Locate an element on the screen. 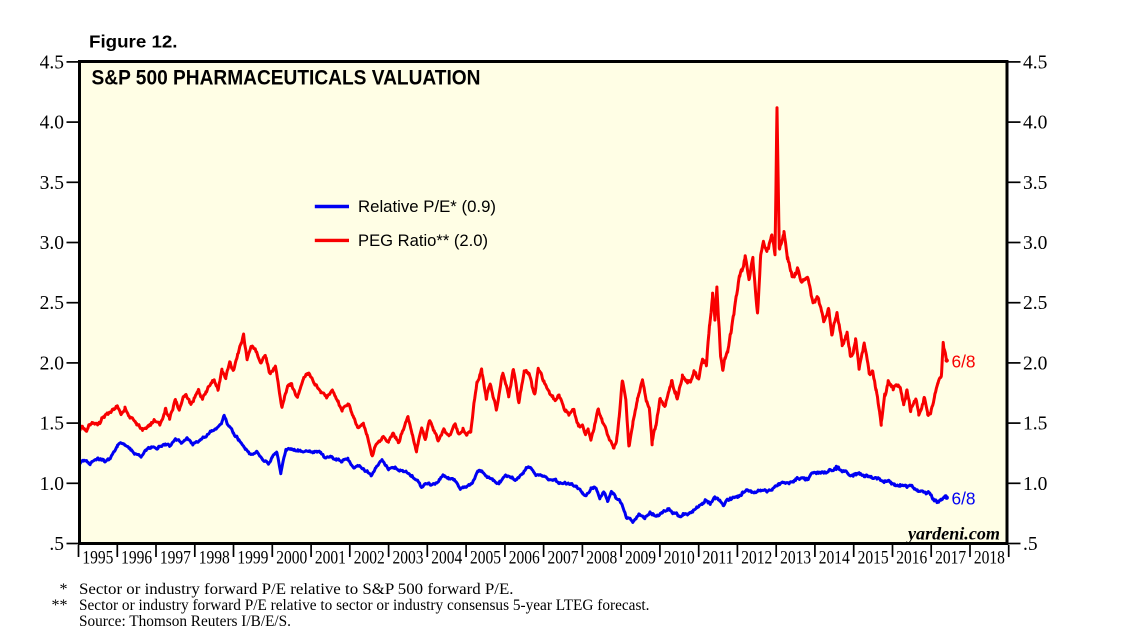 Image resolution: width=1138 pixels, height=643 pixels. svg-text: 2015 is located at coordinates (873, 559).